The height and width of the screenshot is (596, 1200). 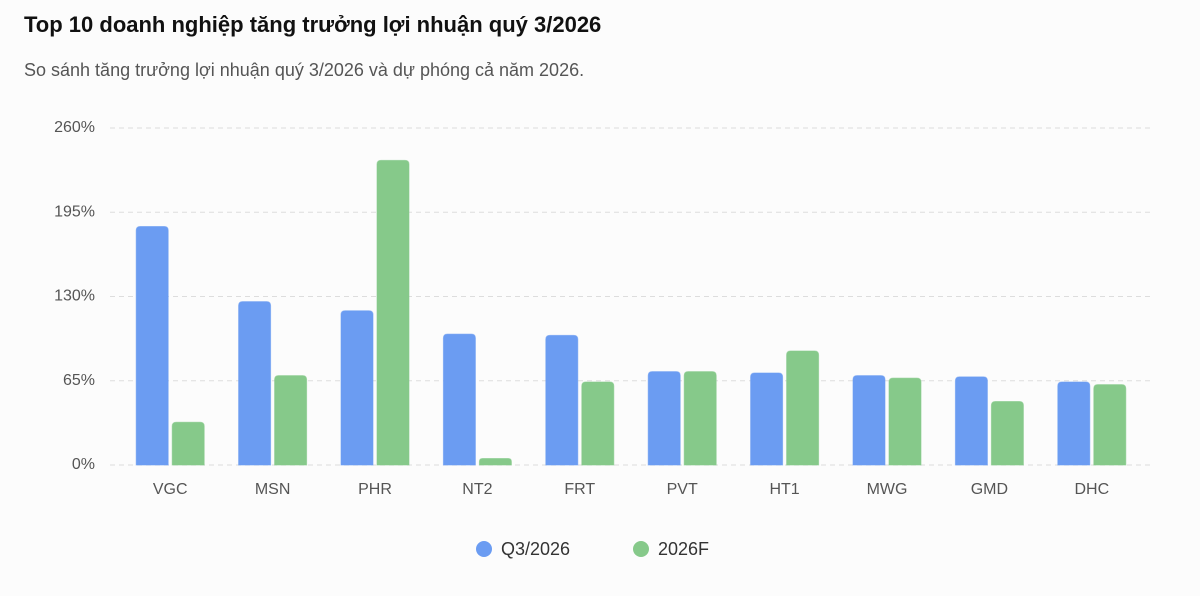 What do you see at coordinates (784, 489) in the screenshot?
I see `x-tick-label: HT1` at bounding box center [784, 489].